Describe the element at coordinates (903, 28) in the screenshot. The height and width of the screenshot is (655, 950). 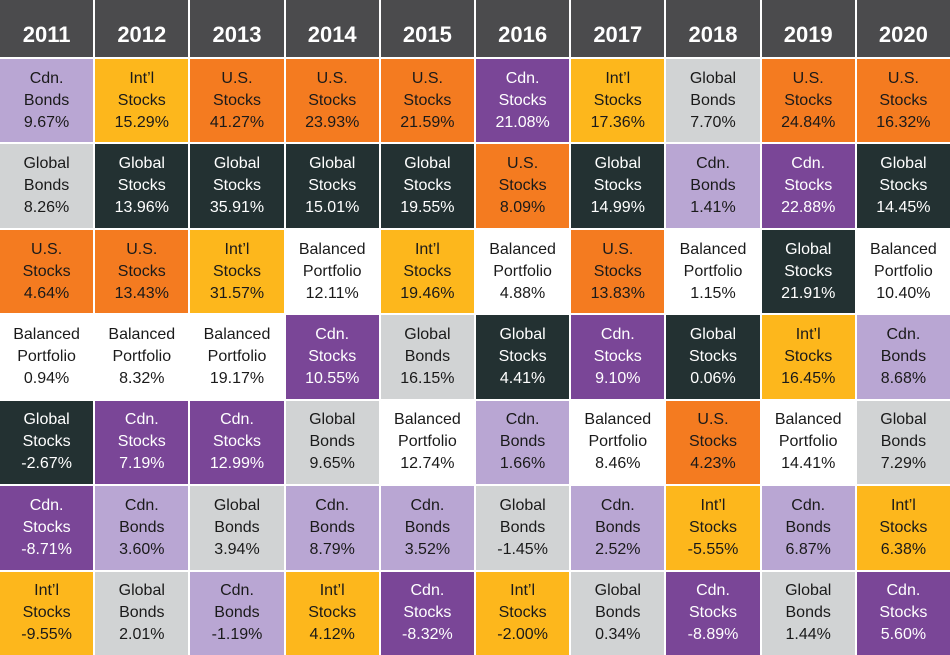
I see `year-header-2020: 2020` at that location.